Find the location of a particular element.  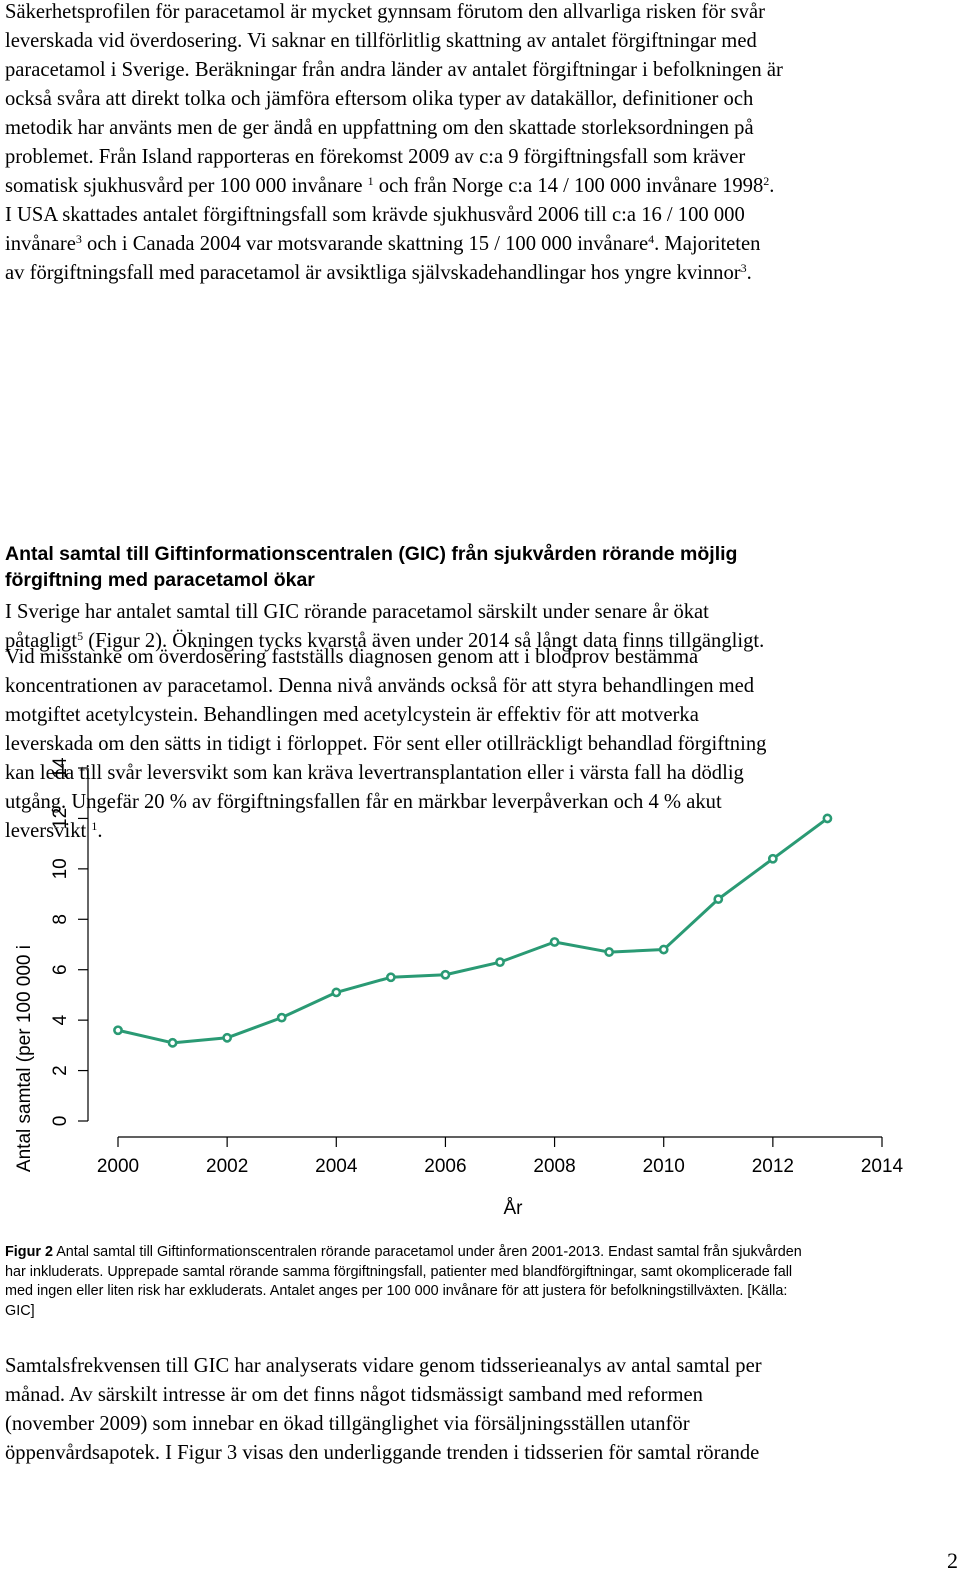

text-fragment: . Majoriteten is located at coordinates (707, 244).